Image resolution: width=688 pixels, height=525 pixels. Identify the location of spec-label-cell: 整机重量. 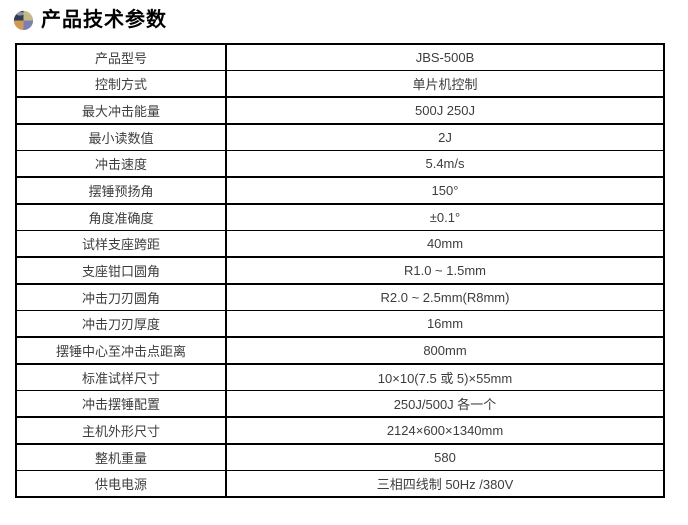
(121, 457).